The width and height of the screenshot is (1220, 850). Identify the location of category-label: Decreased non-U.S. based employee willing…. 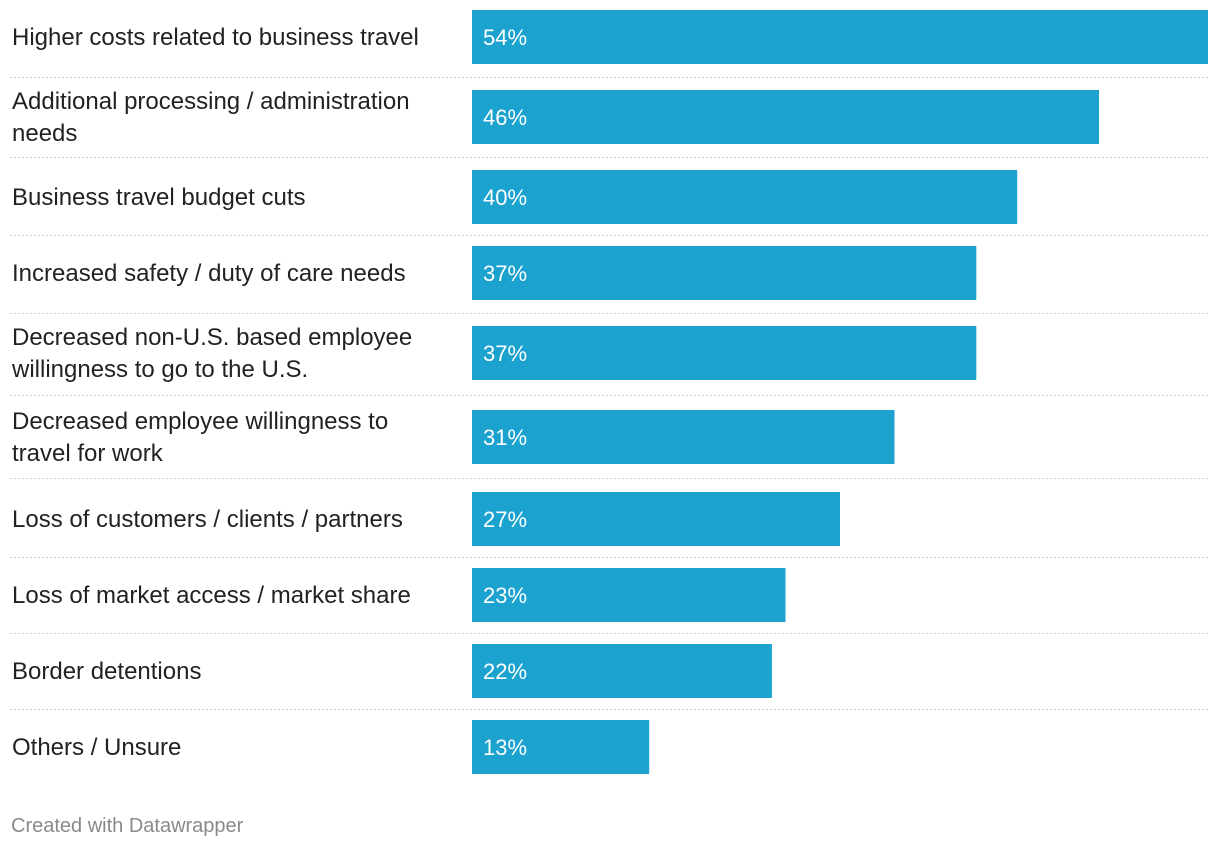
(211, 353).